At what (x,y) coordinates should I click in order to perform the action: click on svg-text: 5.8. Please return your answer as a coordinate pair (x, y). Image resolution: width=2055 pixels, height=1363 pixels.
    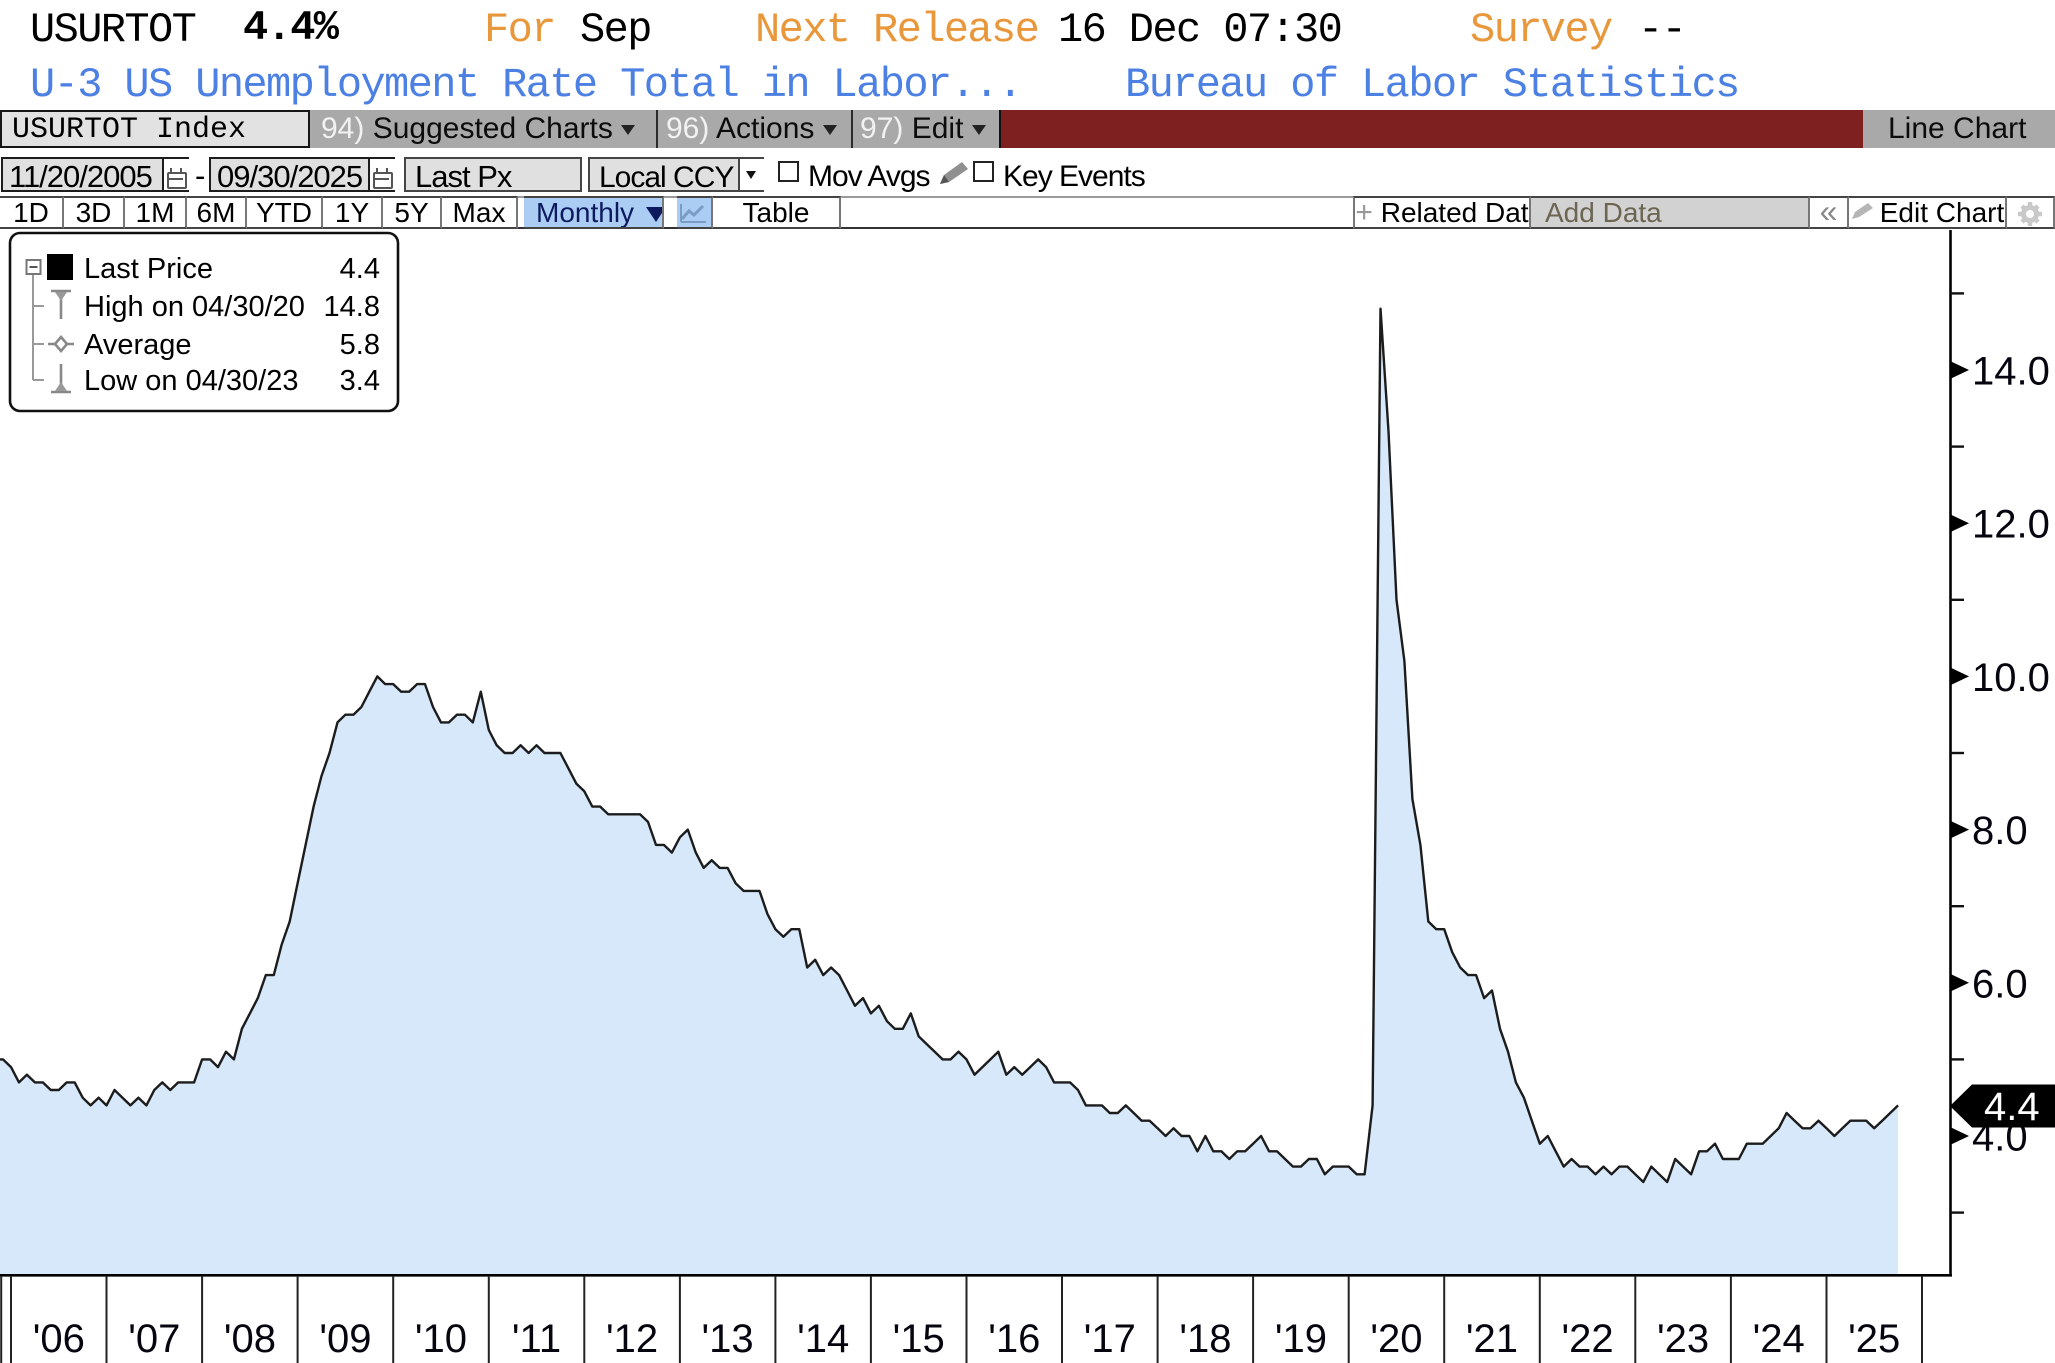
    Looking at the image, I should click on (360, 345).